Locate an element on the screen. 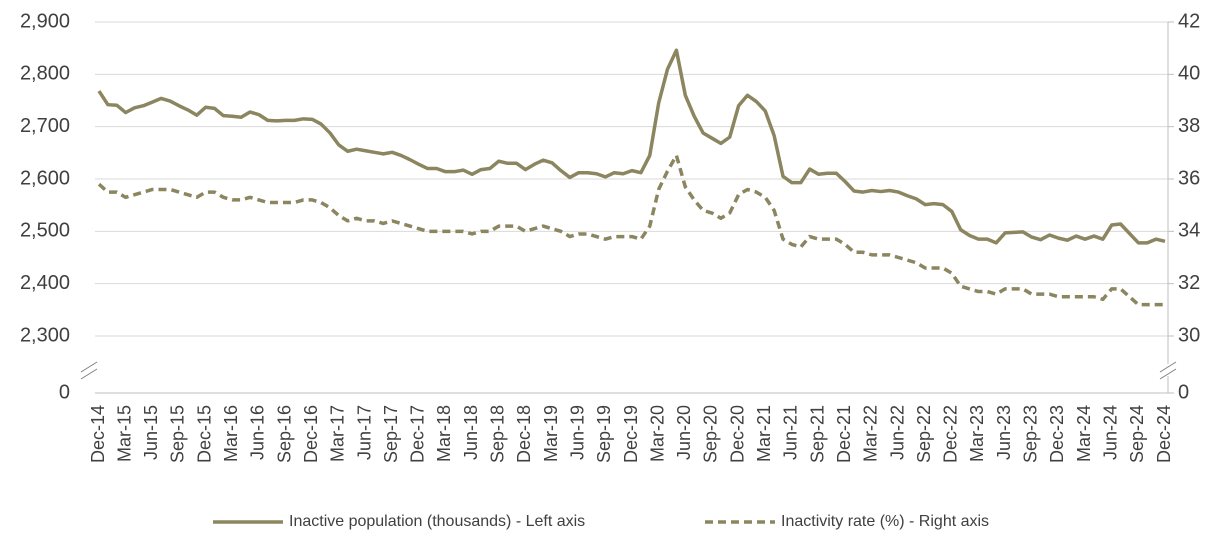 Image resolution: width=1231 pixels, height=539 pixels. y-tick-label: 0 is located at coordinates (64, 392).